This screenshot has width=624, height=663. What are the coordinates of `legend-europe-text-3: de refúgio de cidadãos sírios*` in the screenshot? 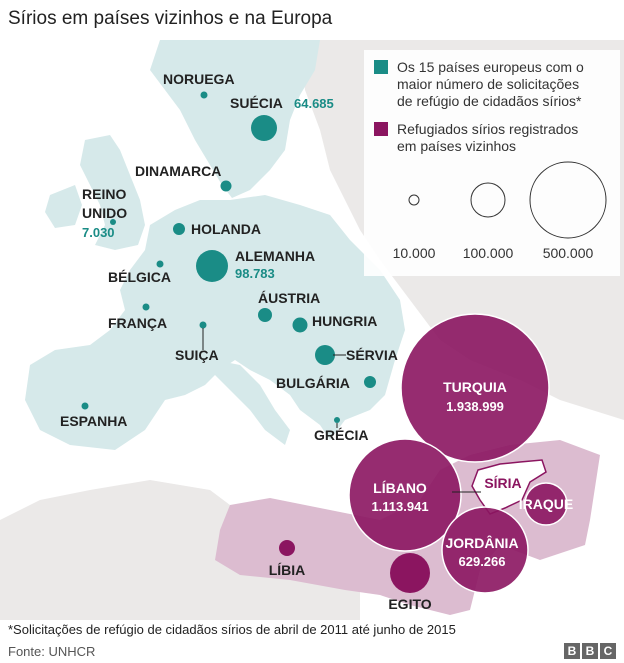 It's located at (489, 101).